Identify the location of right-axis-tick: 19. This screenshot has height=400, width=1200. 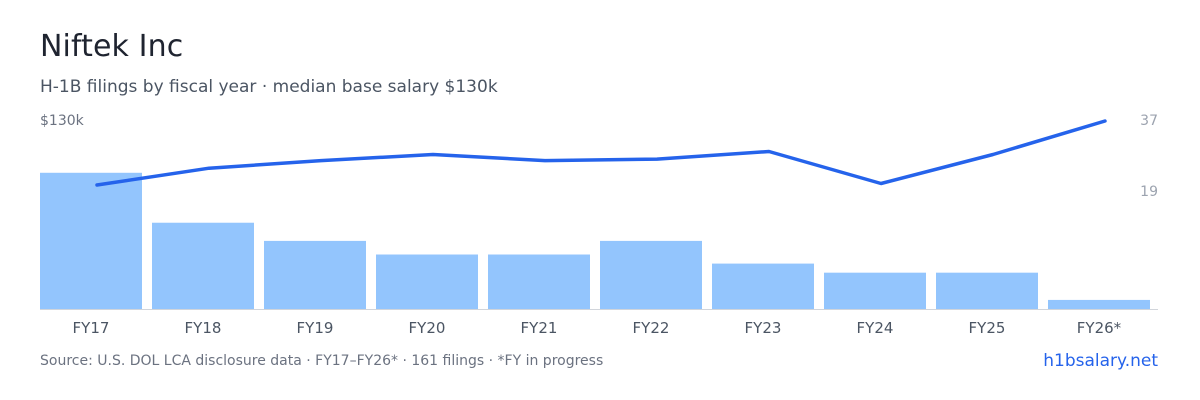
(1149, 192).